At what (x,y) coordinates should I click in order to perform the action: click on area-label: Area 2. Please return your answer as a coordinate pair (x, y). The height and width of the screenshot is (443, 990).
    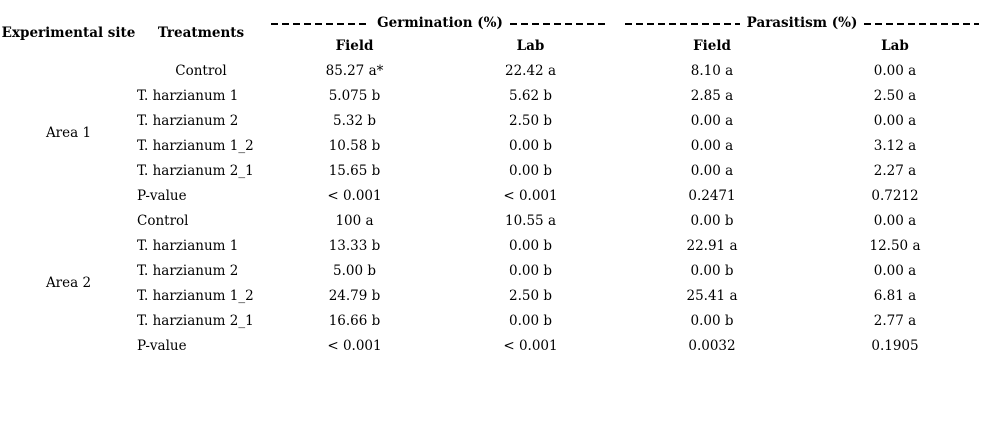
    Looking at the image, I should click on (68, 283).